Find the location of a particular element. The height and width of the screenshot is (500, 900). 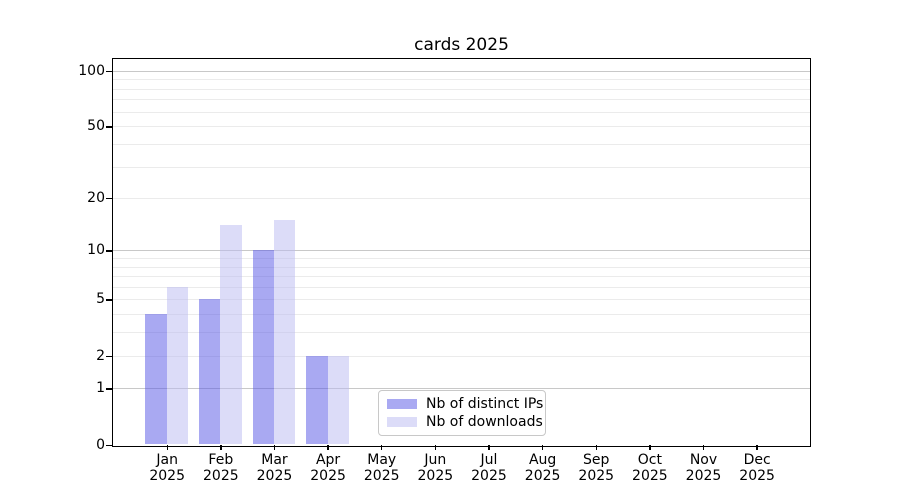

x-tick-label: Feb 2025 is located at coordinates (221, 468).